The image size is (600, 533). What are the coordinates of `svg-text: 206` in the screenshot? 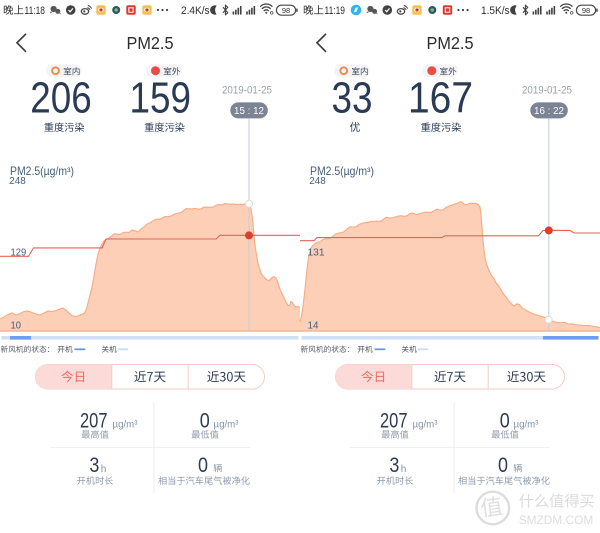 It's located at (61, 99).